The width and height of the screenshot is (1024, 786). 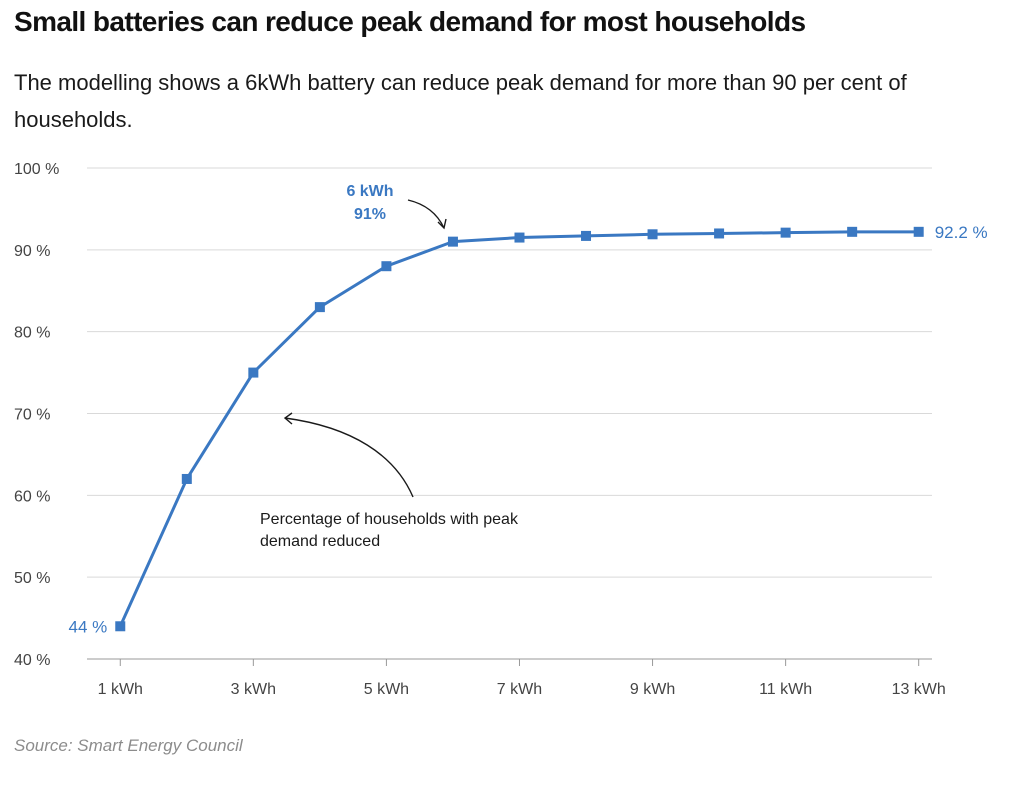 What do you see at coordinates (785, 689) in the screenshot?
I see `x-tick-label: 11 kWh` at bounding box center [785, 689].